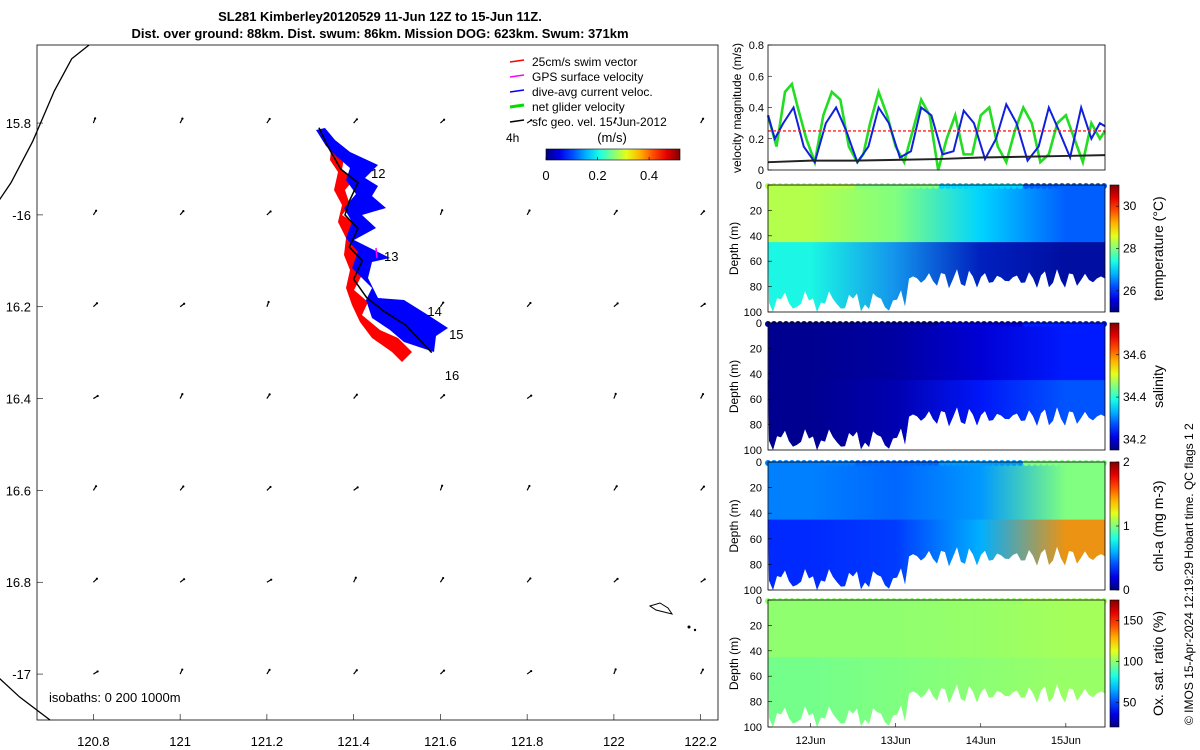  What do you see at coordinates (353, 741) in the screenshot?
I see `map-x-tick-label: 121.4` at bounding box center [353, 741].